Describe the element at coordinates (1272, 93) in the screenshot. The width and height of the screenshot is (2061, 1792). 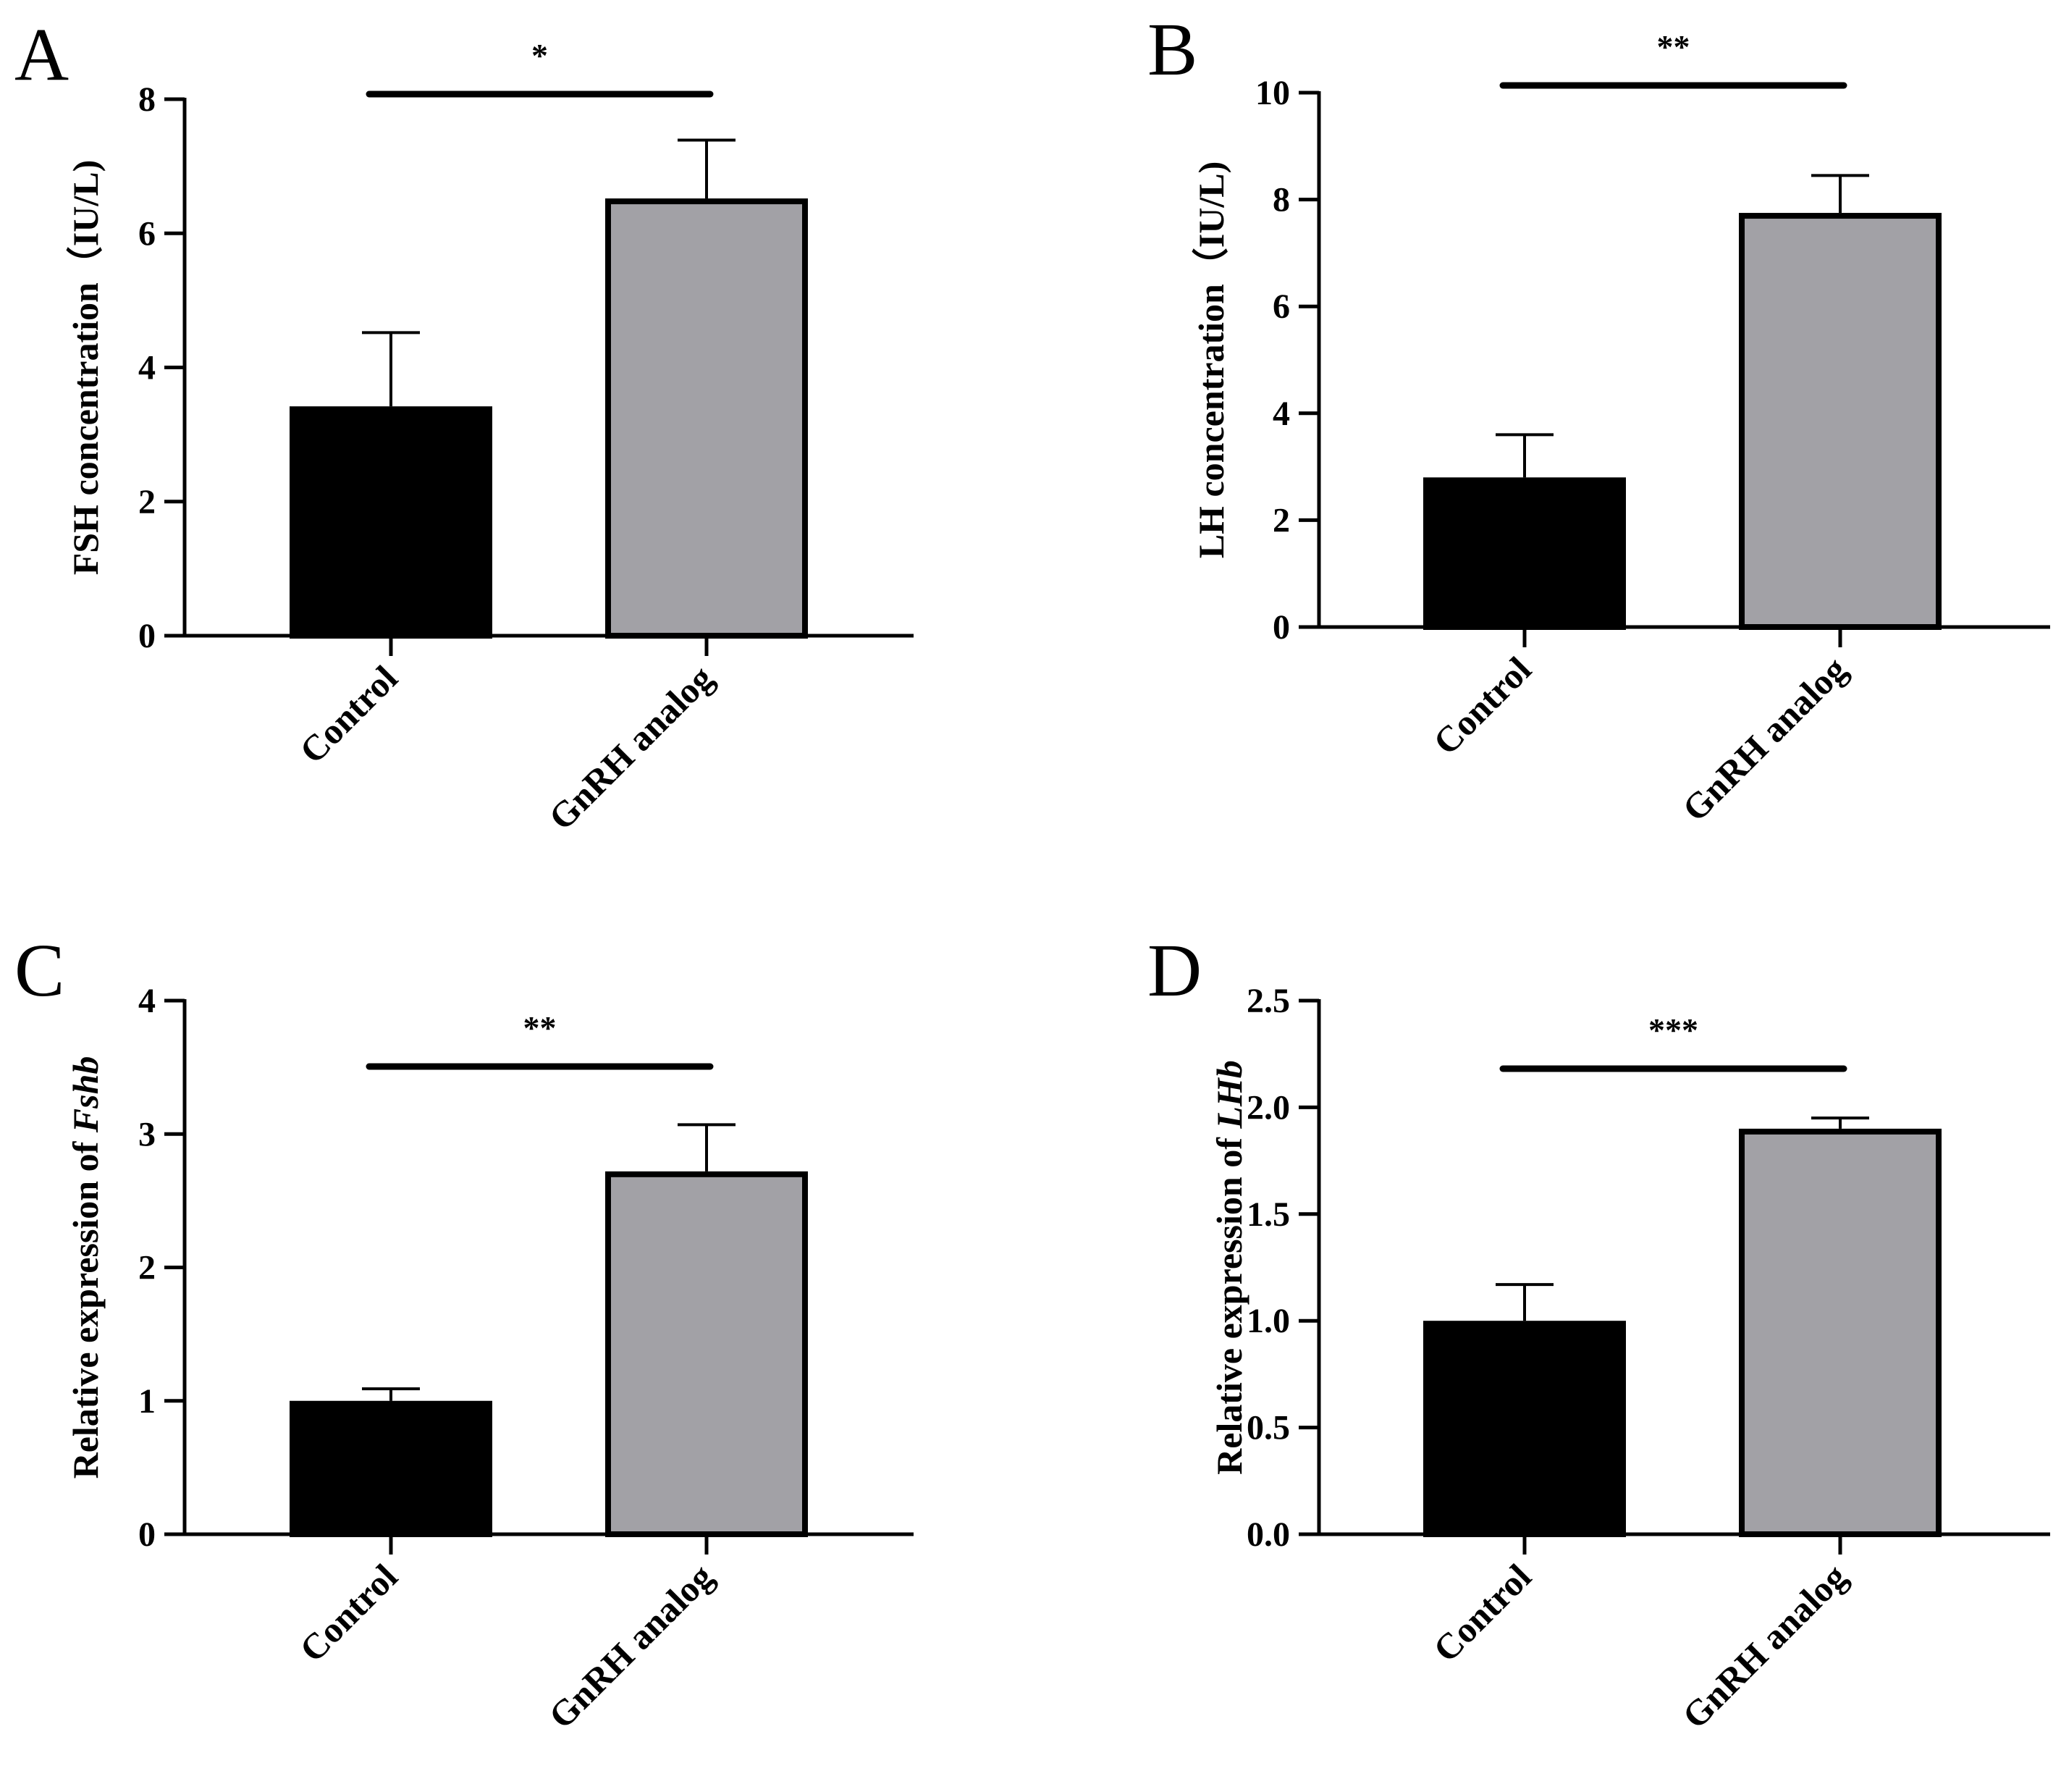
I see `y-tick-label: 10` at that location.